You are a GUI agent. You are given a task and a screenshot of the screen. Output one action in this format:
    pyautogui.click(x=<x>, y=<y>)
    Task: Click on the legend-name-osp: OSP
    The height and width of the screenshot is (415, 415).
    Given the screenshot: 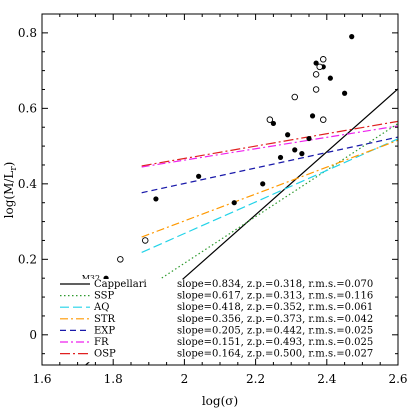 What is the action you would take?
    pyautogui.click(x=105, y=354)
    